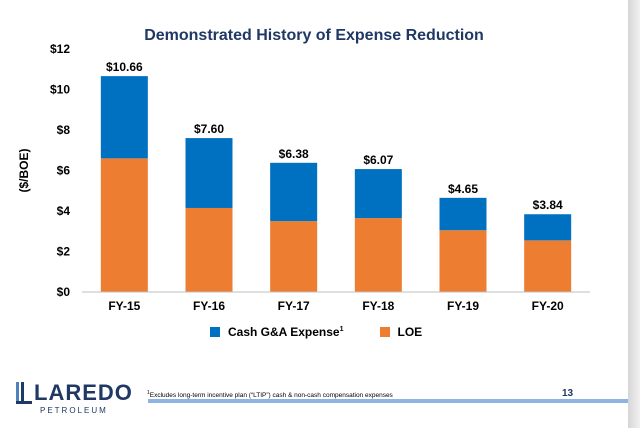 Image resolution: width=640 pixels, height=428 pixels. What do you see at coordinates (341, 329) in the screenshot?
I see `legend-footnote-marker: 1` at bounding box center [341, 329].